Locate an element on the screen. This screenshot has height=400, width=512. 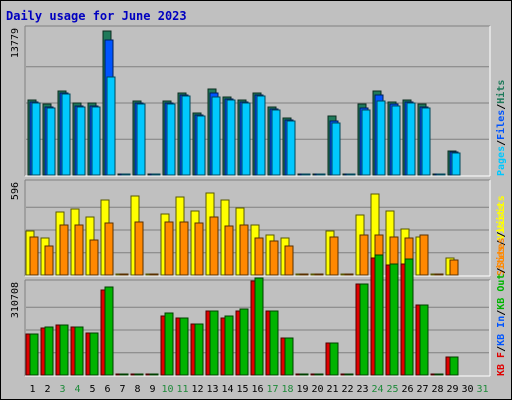
legend-entry: KB In is located at coordinates (501, 331).